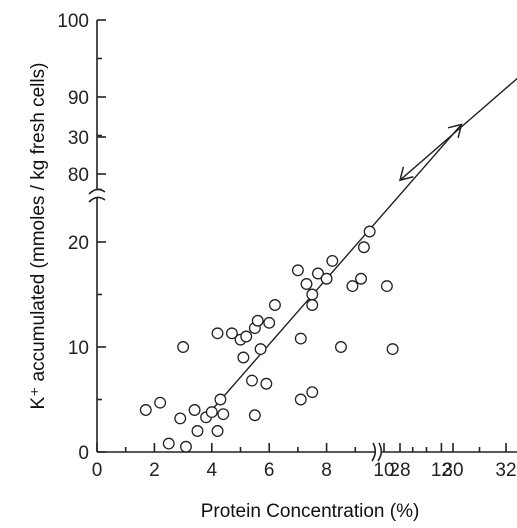 Image resolution: width=517 pixels, height=528 pixels. I want to click on x-tick-label: 8, so click(326, 470).